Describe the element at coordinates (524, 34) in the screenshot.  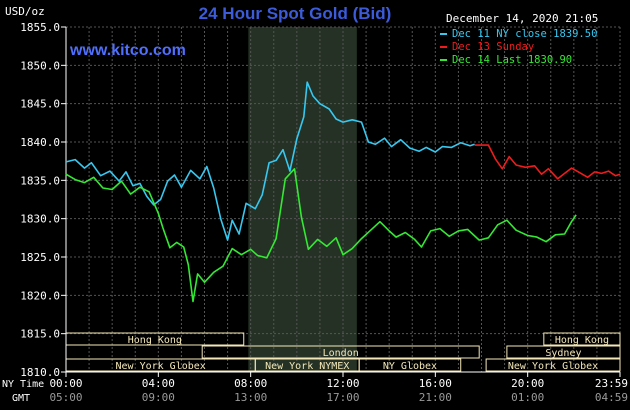
I see `legend-label: Dec 11 NY close 1839.50` at that location.